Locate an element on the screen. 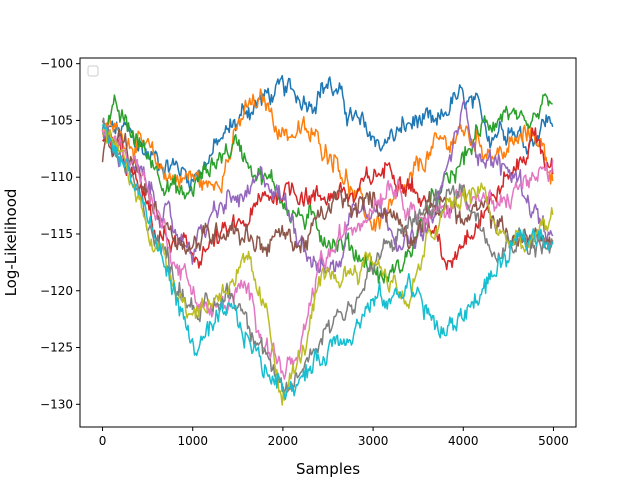  y-tick-label: −100 is located at coordinates (56, 64).